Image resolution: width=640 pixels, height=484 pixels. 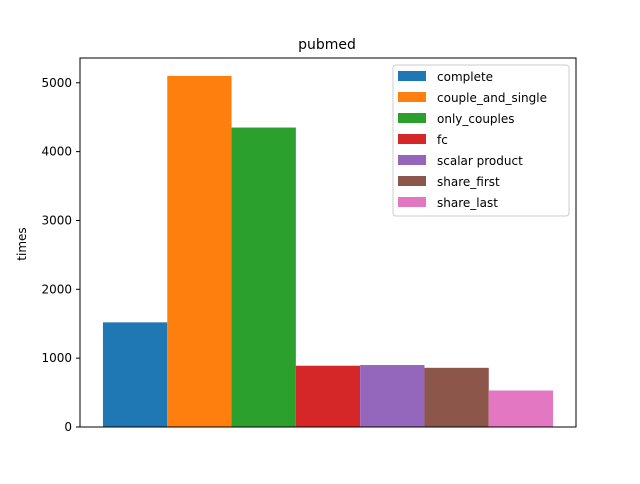 What do you see at coordinates (328, 396) in the screenshot?
I see `bar-fc` at bounding box center [328, 396].